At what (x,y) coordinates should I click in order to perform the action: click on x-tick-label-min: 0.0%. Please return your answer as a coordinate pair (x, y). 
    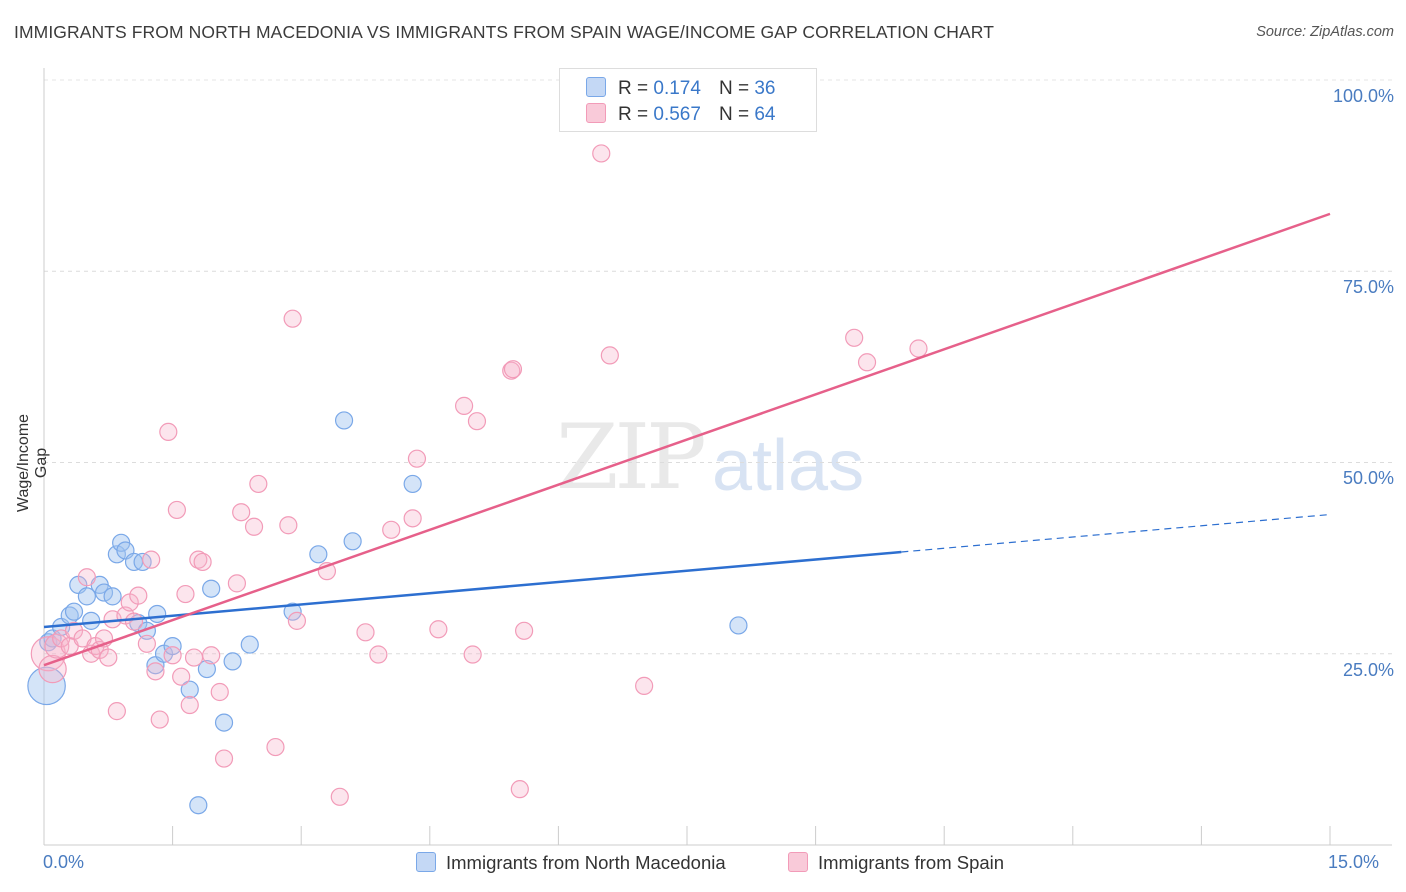
    Looking at the image, I should click on (64, 862).